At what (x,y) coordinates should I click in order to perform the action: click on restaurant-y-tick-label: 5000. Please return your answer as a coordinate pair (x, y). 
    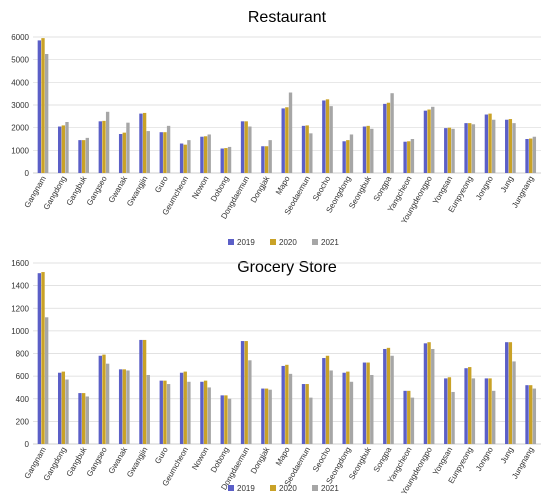
    Looking at the image, I should click on (20, 60).